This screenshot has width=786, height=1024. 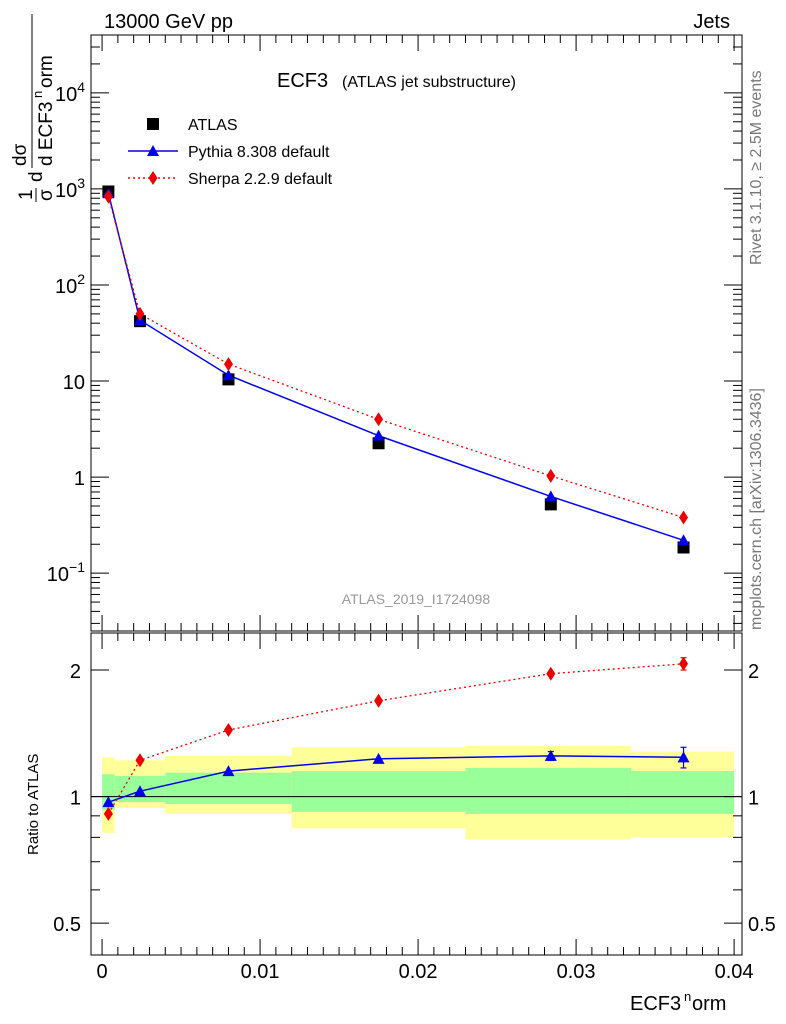 I want to click on main-y-tick-label: 1, so click(x=79, y=479).